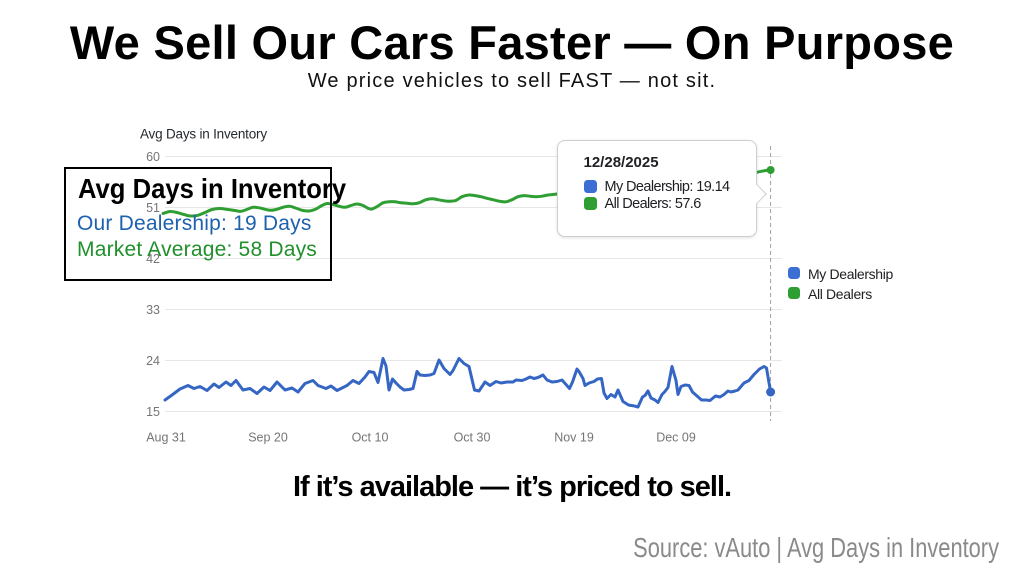 The width and height of the screenshot is (1024, 576). What do you see at coordinates (574, 438) in the screenshot?
I see `svg-text: Nov 19` at bounding box center [574, 438].